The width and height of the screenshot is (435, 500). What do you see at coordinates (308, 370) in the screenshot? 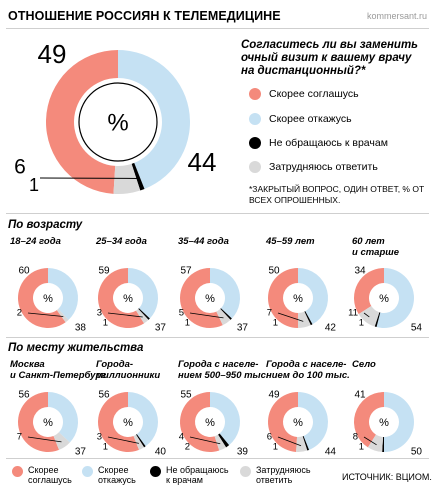
I see `group-title: Города с населе-нием до 100 тыс.` at bounding box center [308, 370].